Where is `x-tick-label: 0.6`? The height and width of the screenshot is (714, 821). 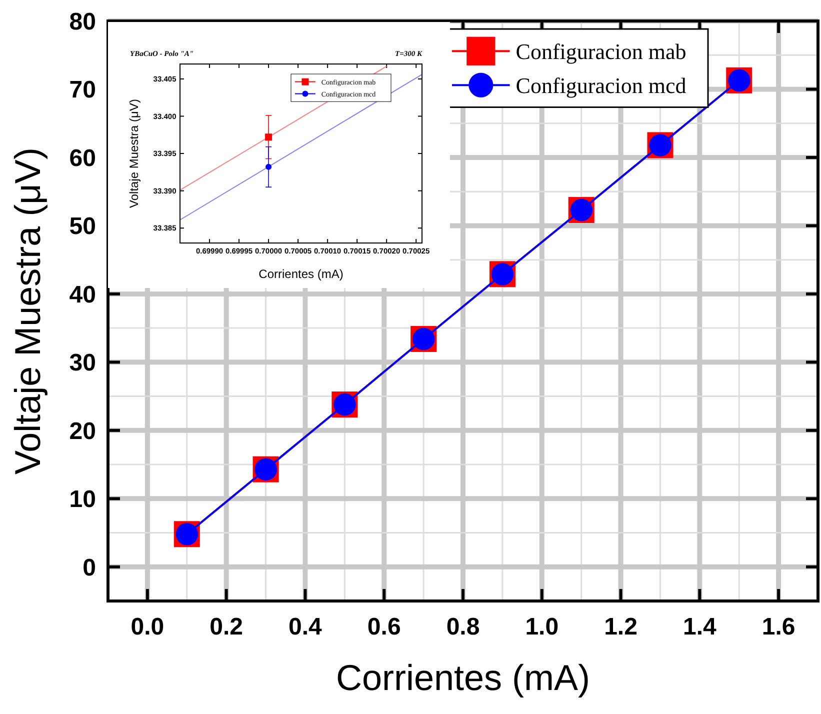
x-tick-label: 0.6 is located at coordinates (384, 627).